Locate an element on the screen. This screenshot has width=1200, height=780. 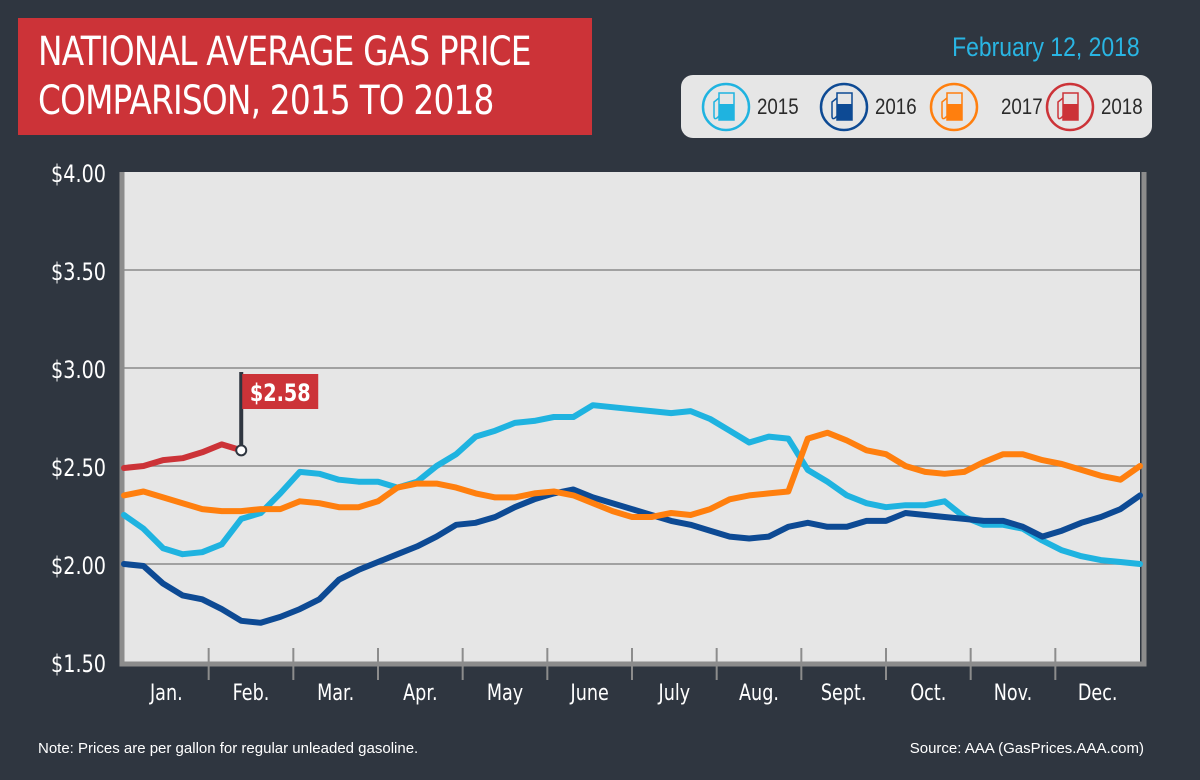
y-tick-label: $2.00 is located at coordinates (78, 567).